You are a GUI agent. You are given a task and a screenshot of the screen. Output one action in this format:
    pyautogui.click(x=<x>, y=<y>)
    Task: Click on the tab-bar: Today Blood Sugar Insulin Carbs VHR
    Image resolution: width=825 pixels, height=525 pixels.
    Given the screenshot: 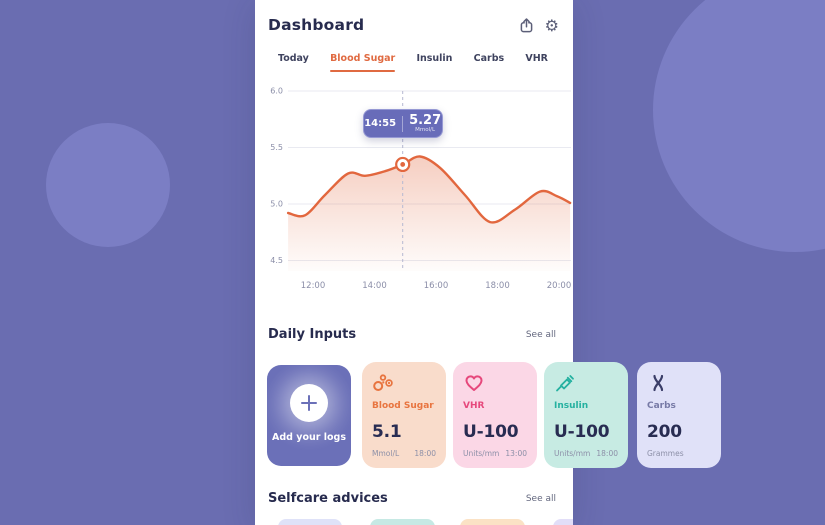 What is the action you would take?
    pyautogui.click(x=414, y=62)
    